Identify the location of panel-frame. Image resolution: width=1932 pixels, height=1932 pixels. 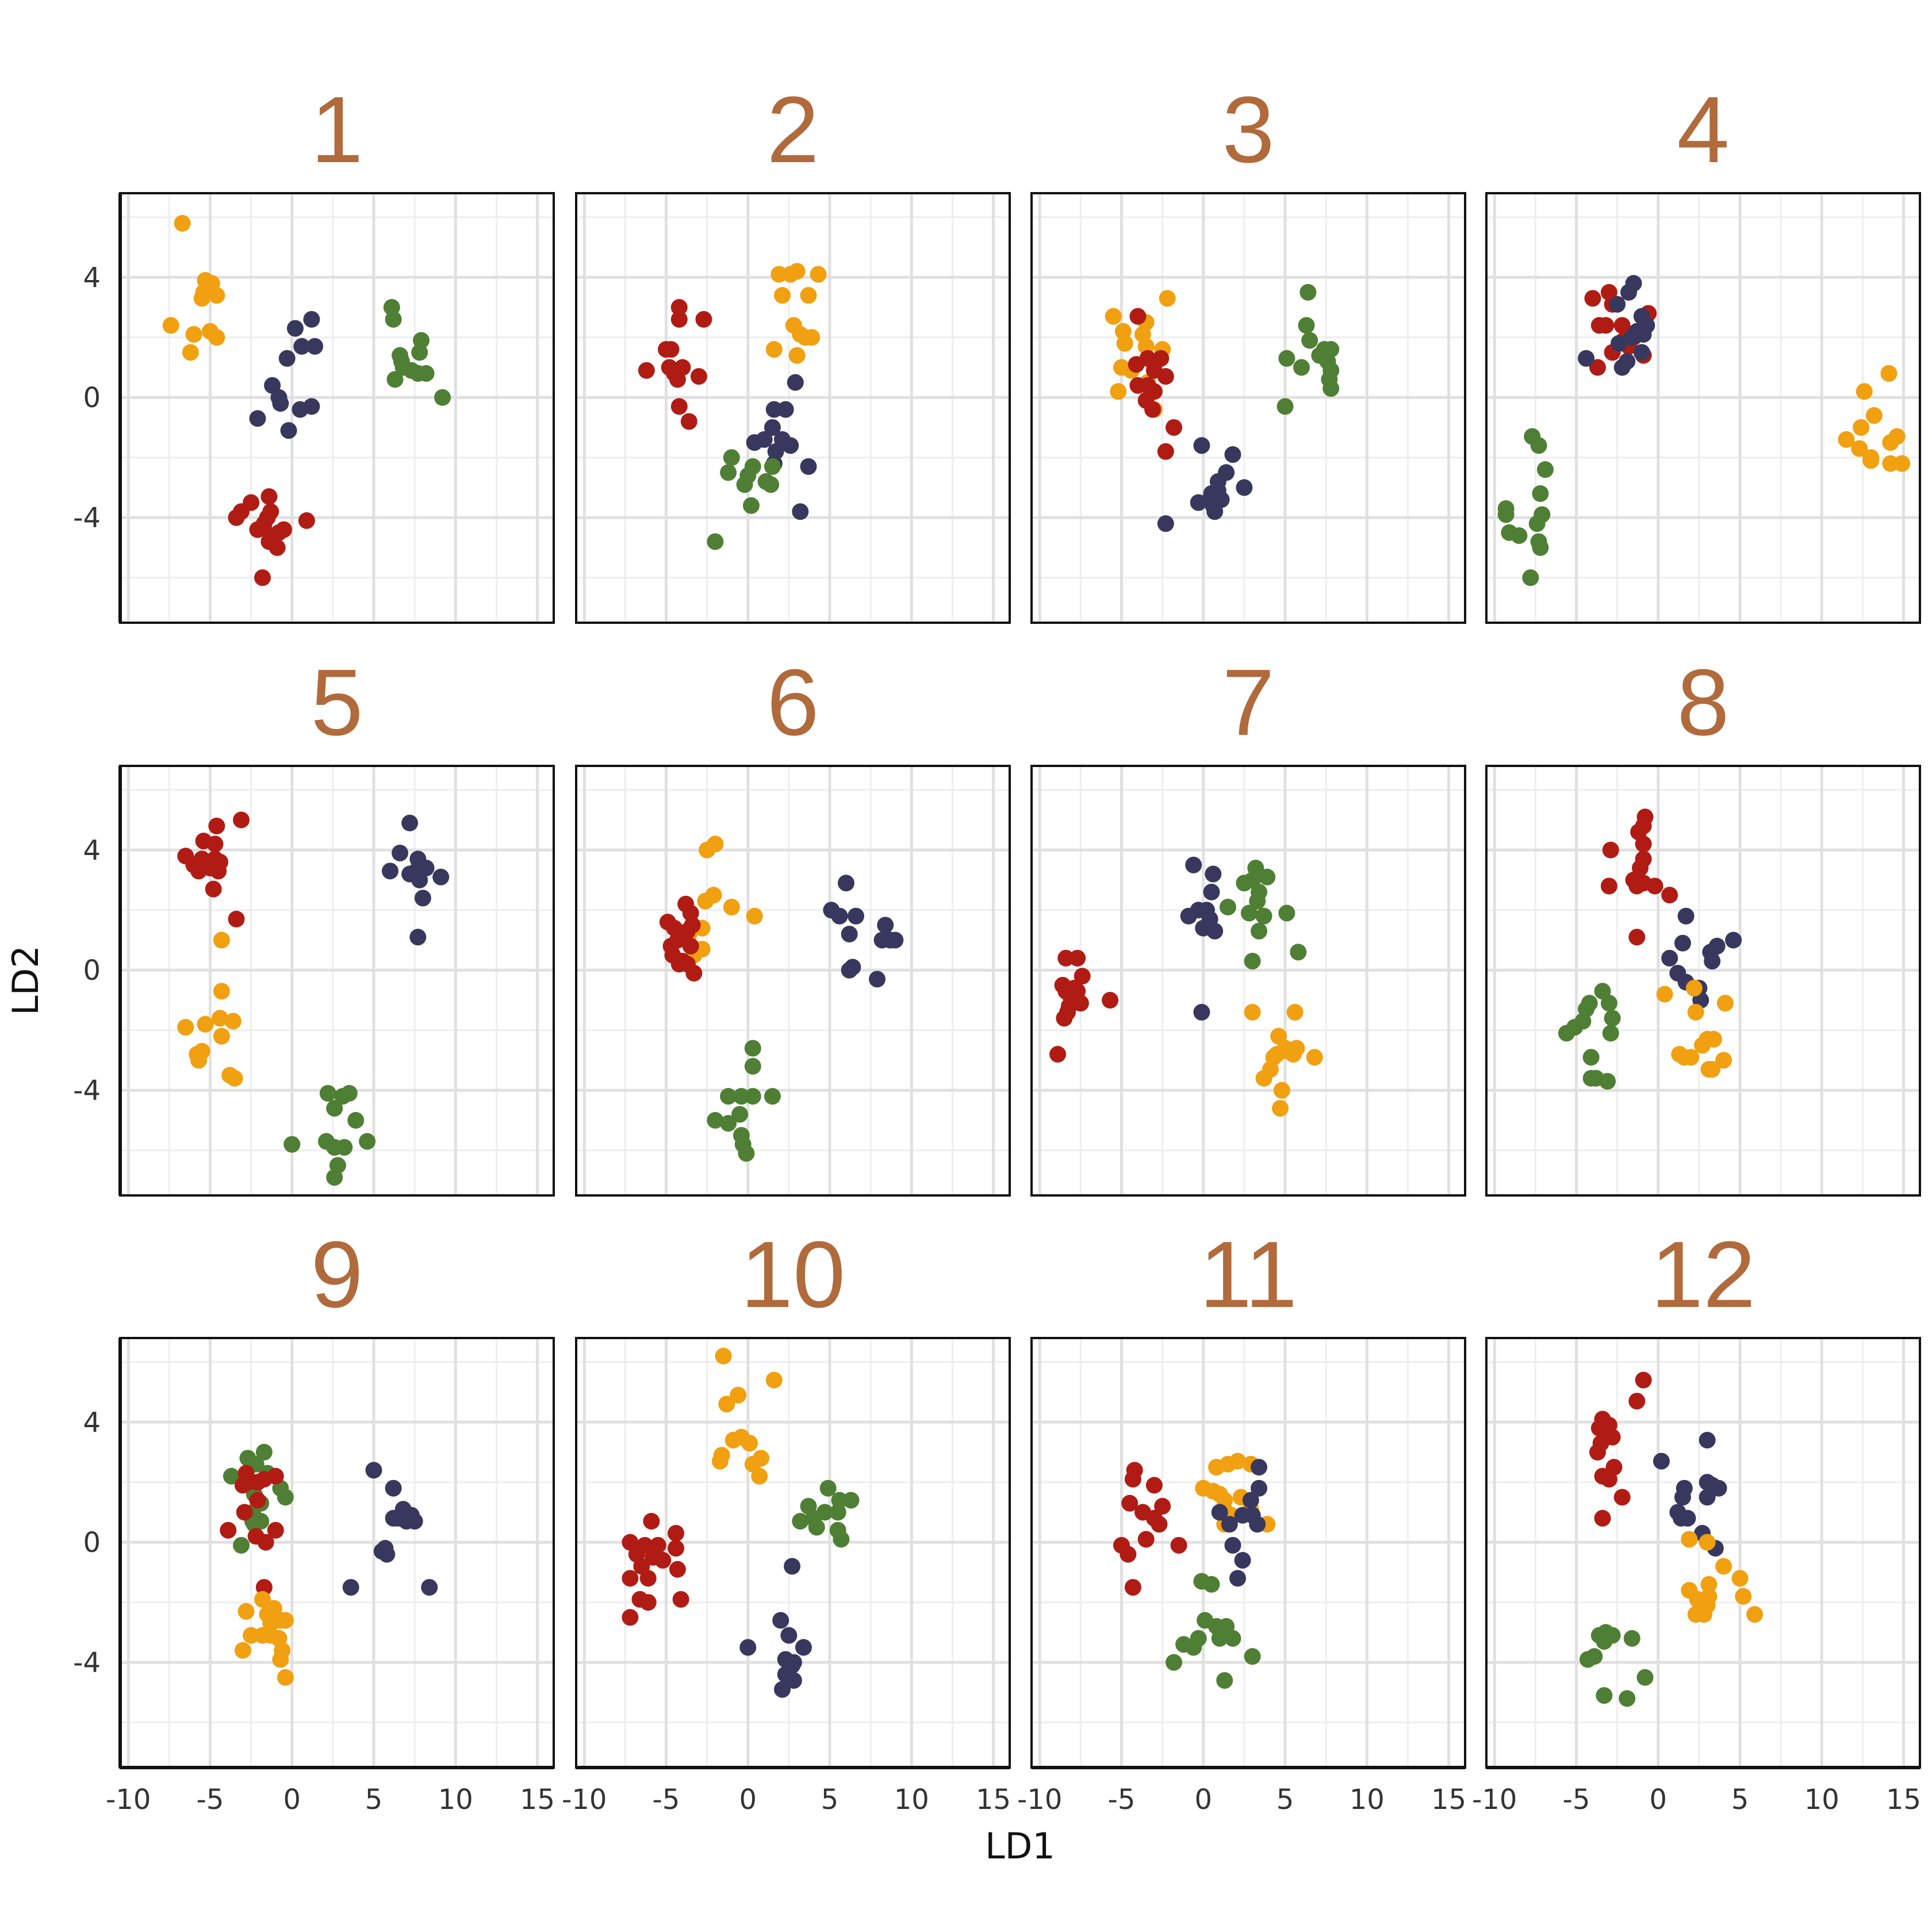
(1703, 981).